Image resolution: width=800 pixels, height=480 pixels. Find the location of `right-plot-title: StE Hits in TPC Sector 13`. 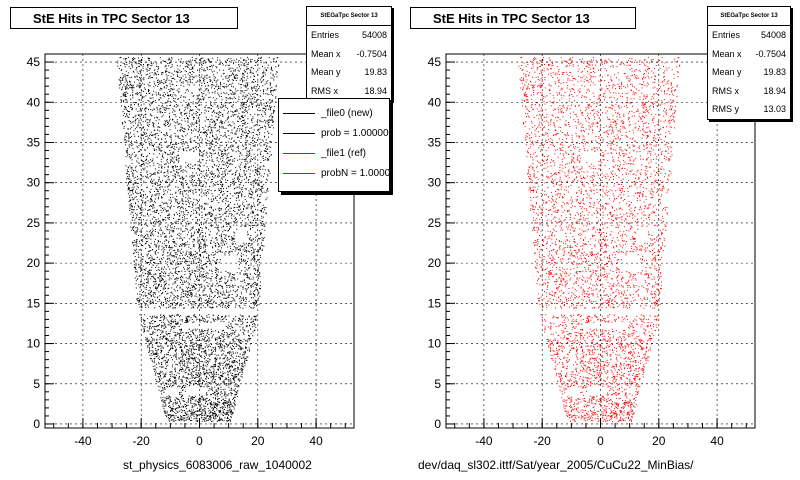

right-plot-title: StE Hits in TPC Sector 13 is located at coordinates (523, 18).